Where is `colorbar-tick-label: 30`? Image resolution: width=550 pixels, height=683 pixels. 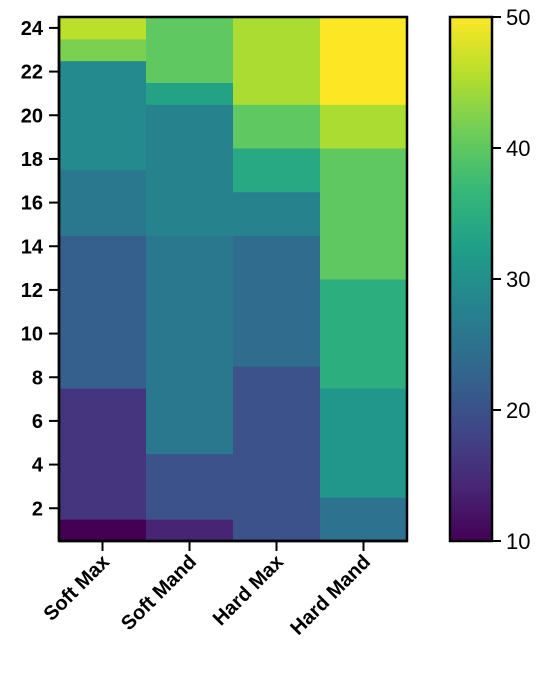 colorbar-tick-label: 30 is located at coordinates (518, 279).